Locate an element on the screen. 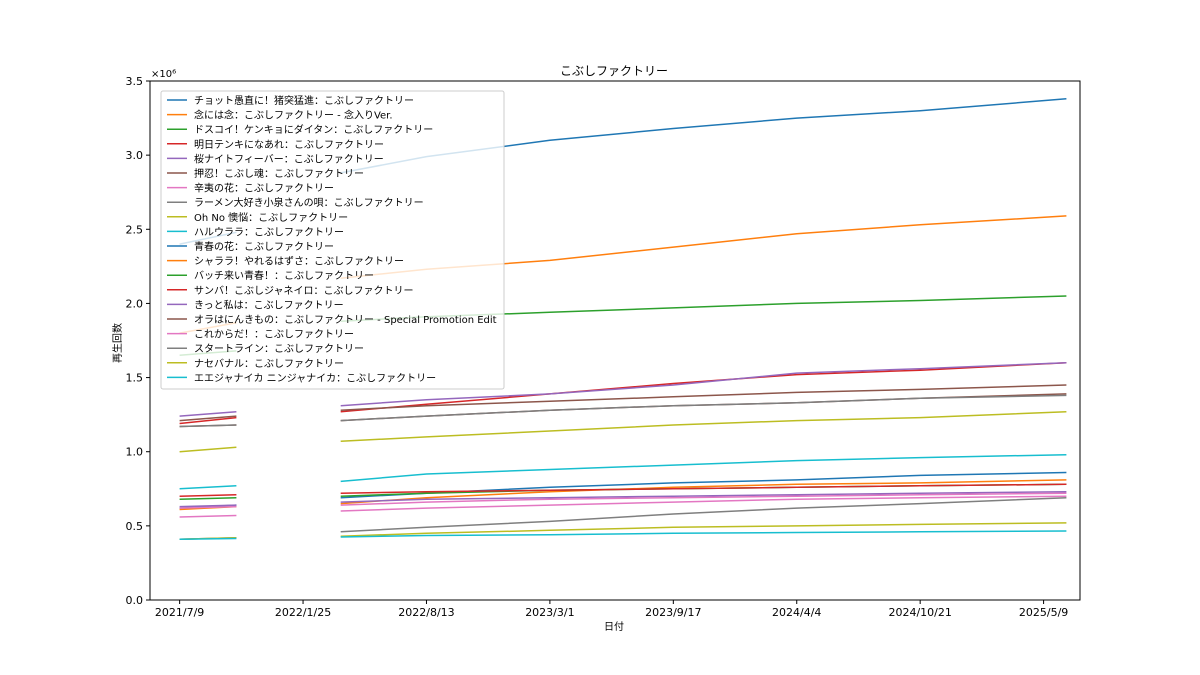 The width and height of the screenshot is (1200, 675). legend-item: これからだ！：こぶしファクトリー is located at coordinates (260, 335).